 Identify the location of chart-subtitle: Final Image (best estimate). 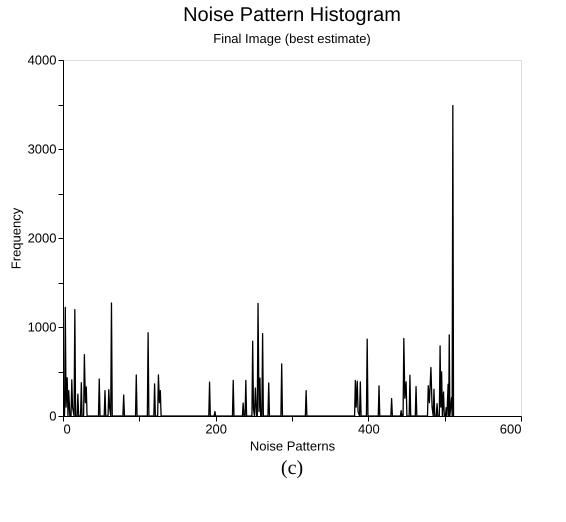
(292, 38).